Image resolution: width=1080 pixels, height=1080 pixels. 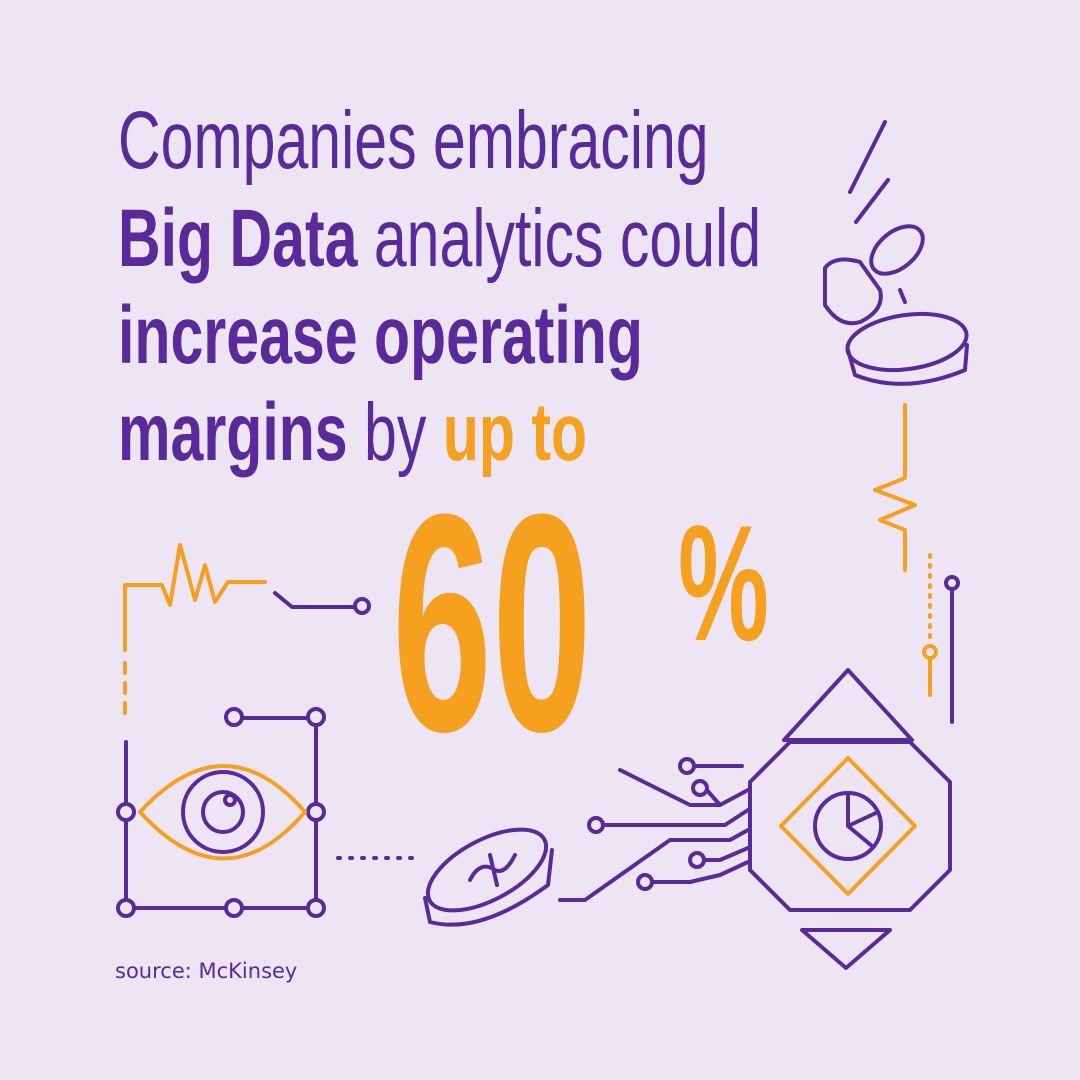 I want to click on headline-line: Big Data analytics could, so click(x=439, y=239).